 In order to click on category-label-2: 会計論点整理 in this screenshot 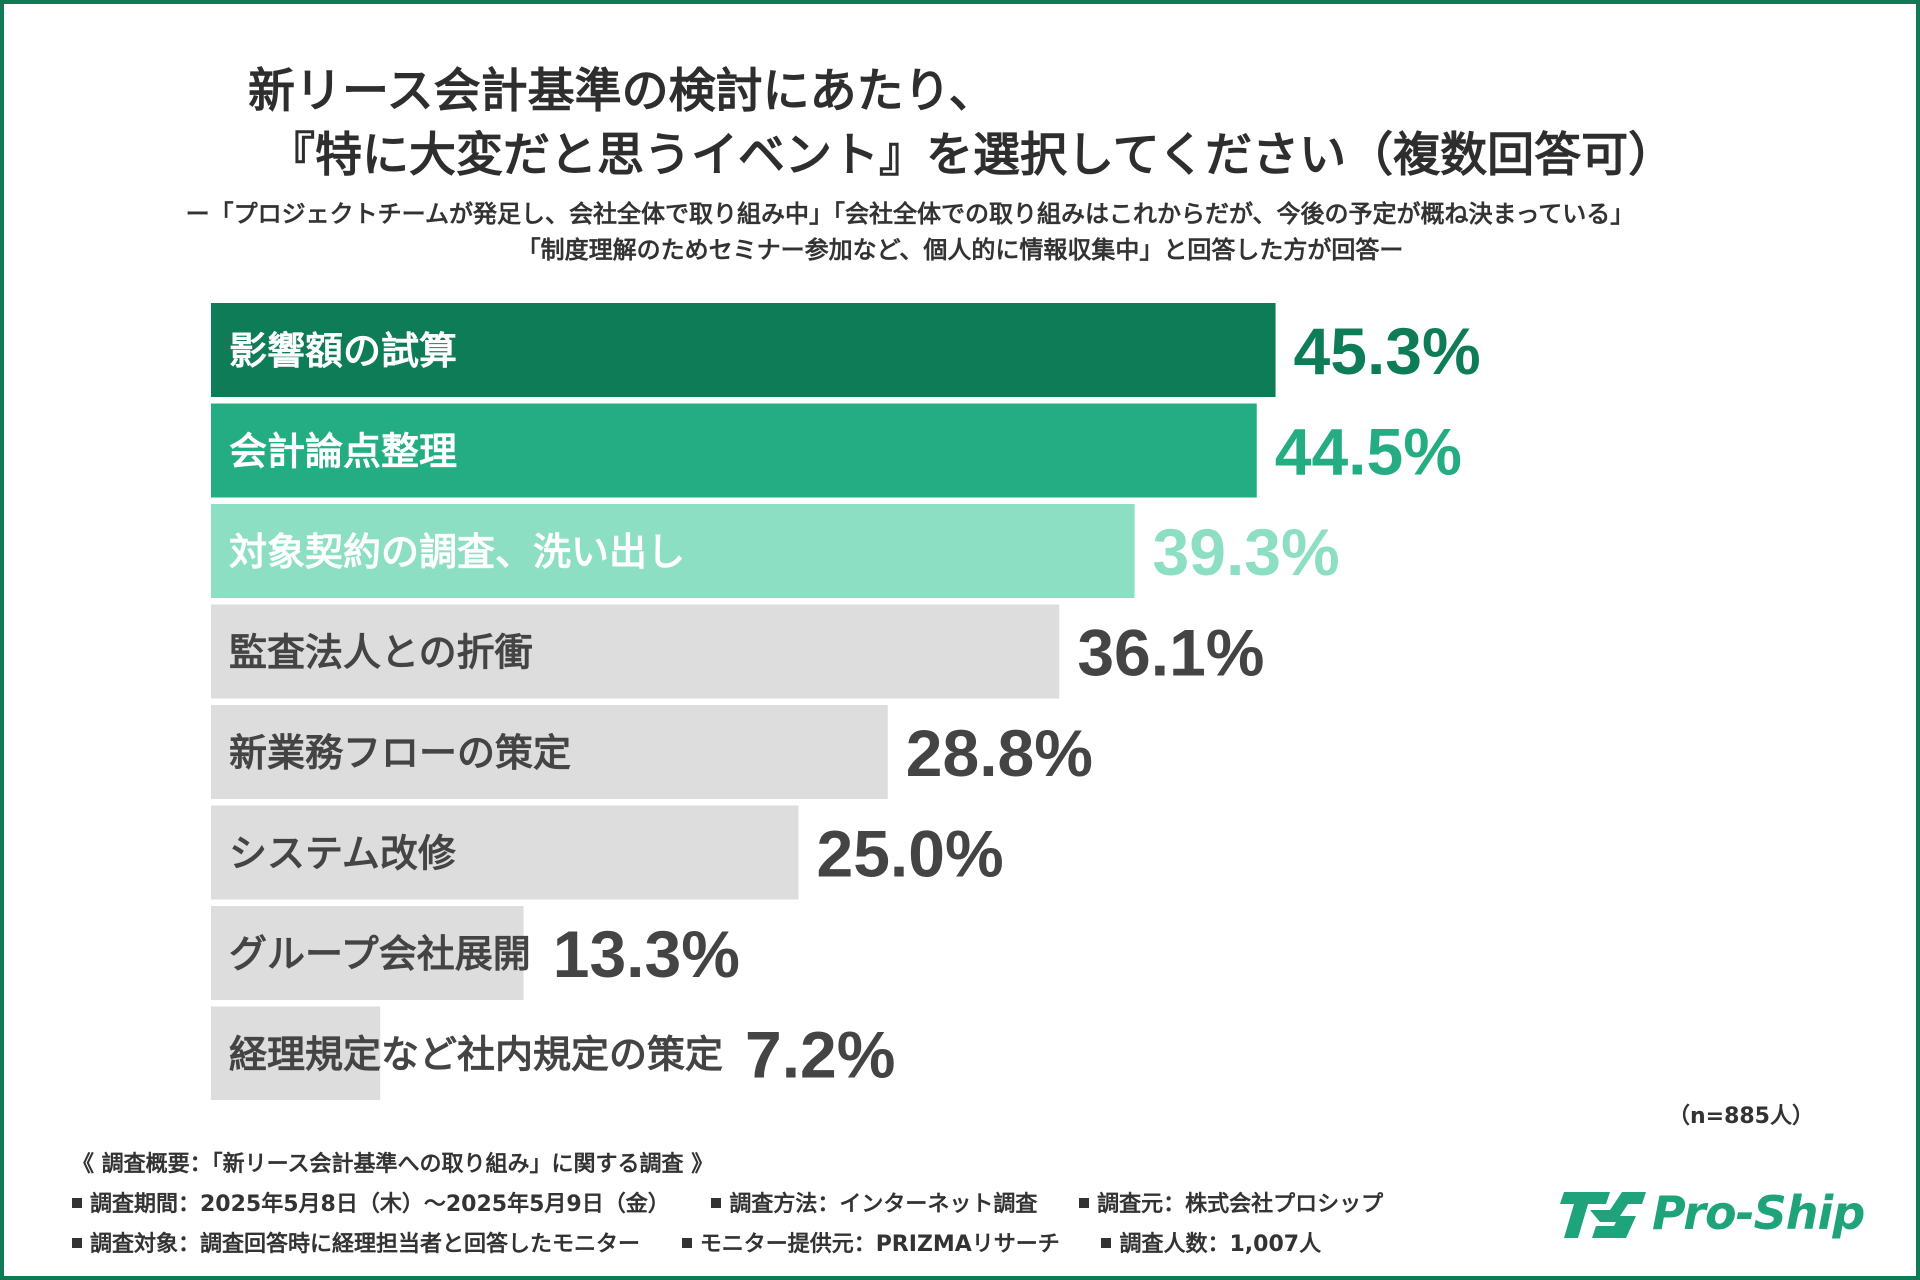, I will do `click(343, 452)`.